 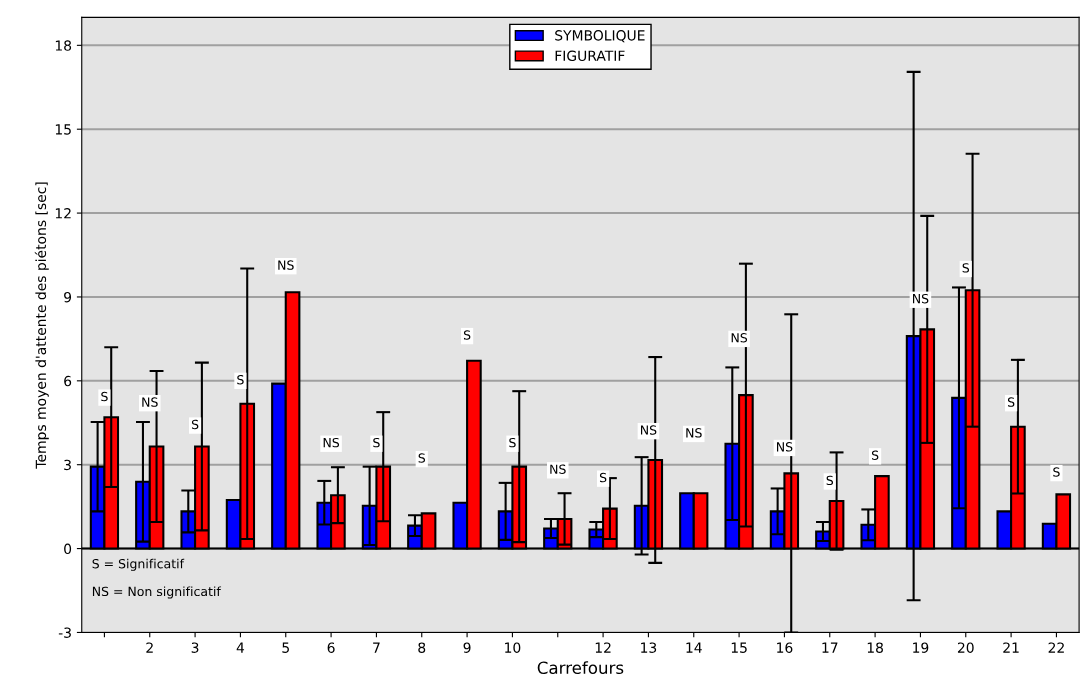 I want to click on annotation: NS = Non significatif, so click(x=157, y=592).